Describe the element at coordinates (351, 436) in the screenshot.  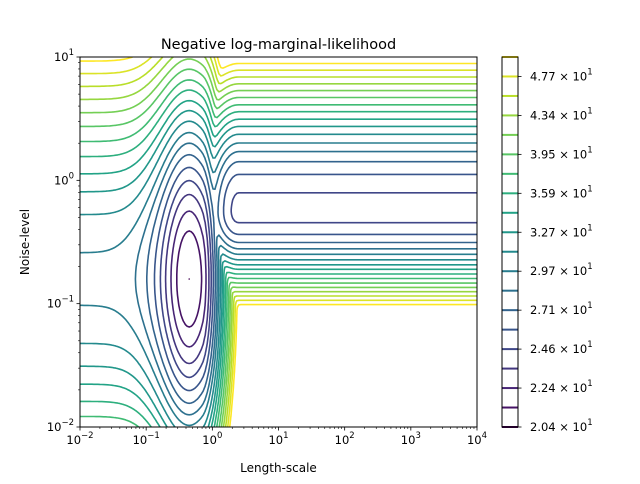
I see `x-tick-label-exponent: 2` at that location.